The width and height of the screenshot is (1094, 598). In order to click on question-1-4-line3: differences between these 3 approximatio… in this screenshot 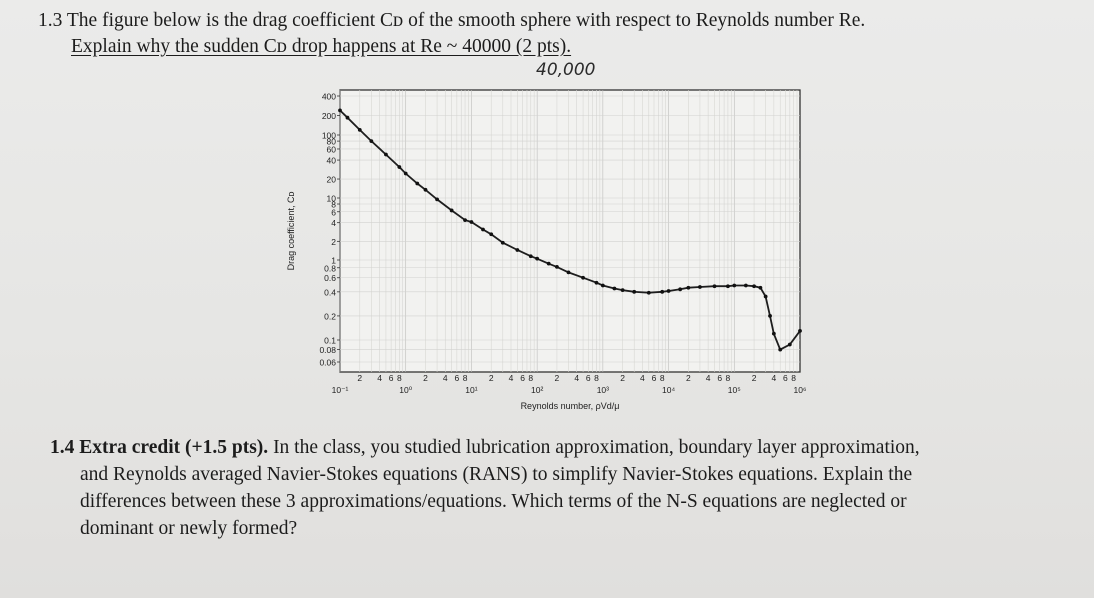, I will do `click(493, 501)`.